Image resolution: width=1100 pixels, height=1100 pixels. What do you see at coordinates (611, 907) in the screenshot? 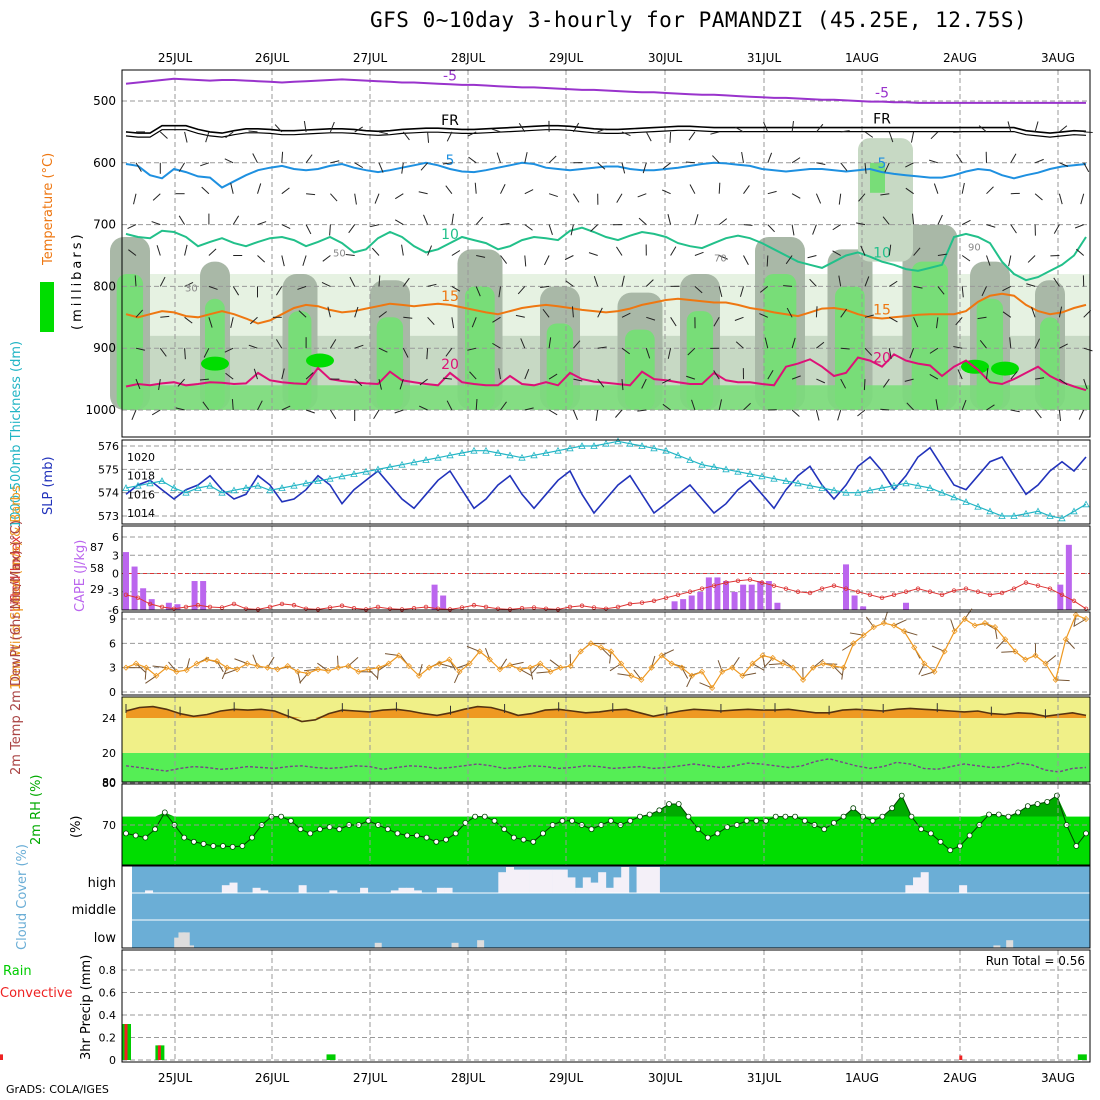
I see `cloud-background` at bounding box center [611, 907].